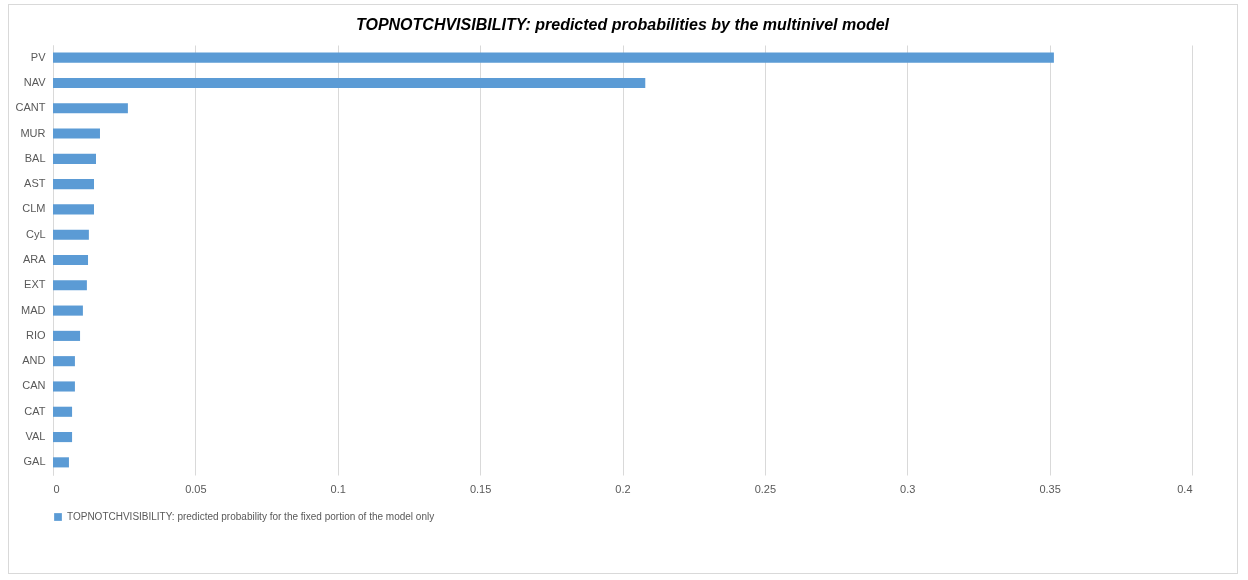 The height and width of the screenshot is (580, 1248). What do you see at coordinates (35, 183) in the screenshot?
I see `y-tick-label: AST` at bounding box center [35, 183].